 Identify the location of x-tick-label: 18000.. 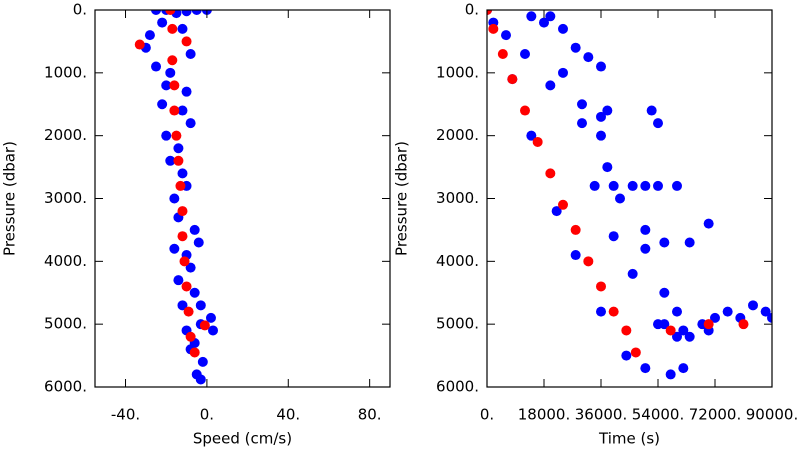
(544, 415).